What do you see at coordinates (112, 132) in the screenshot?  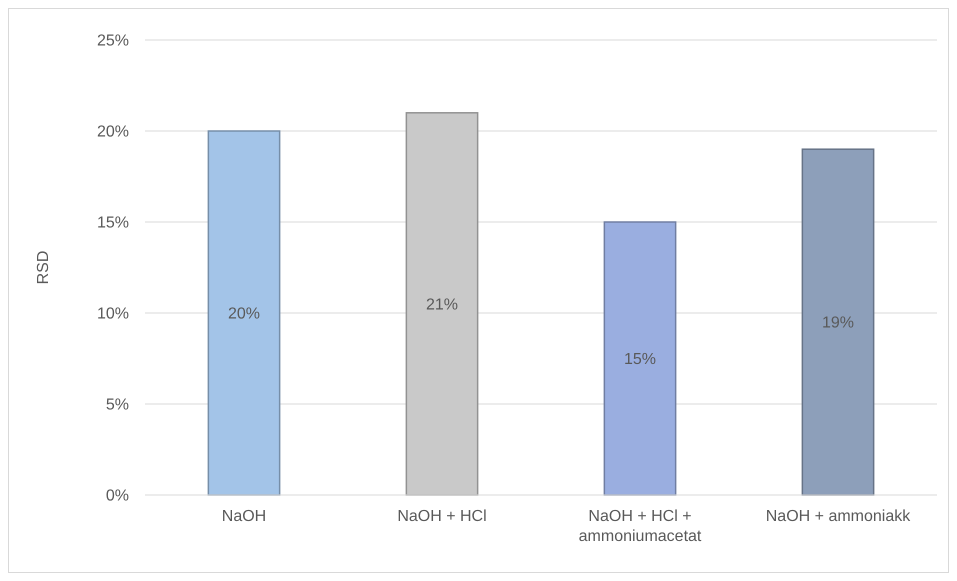 I see `y-tick-label: 20%` at bounding box center [112, 132].